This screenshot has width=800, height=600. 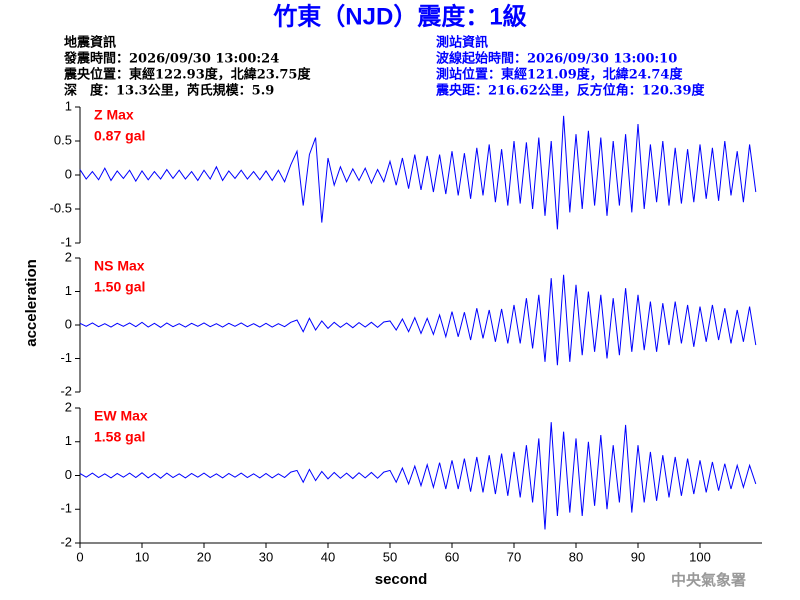 I want to click on series-label: EW Max, so click(x=121, y=416).